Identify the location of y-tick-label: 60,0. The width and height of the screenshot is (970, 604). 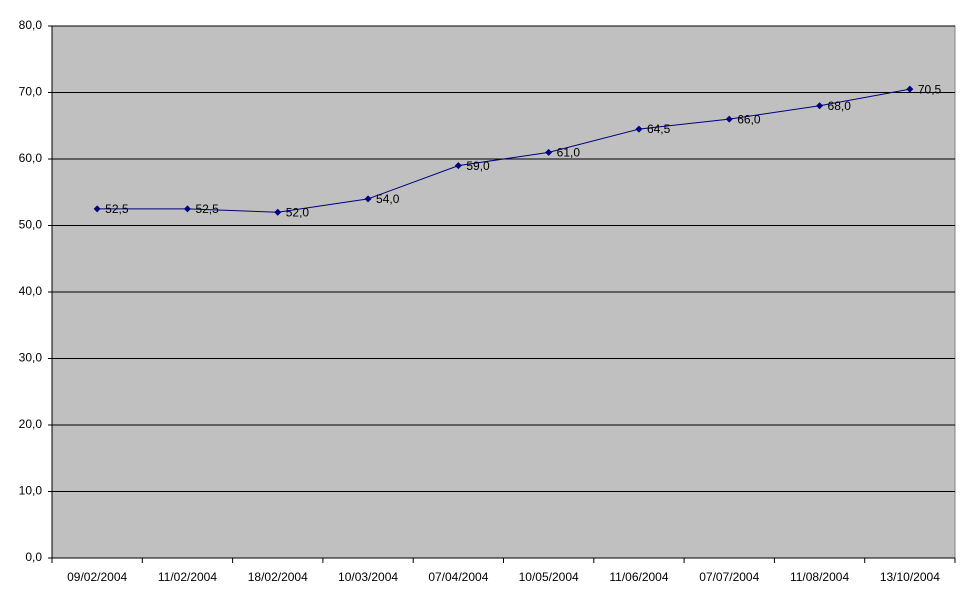
(31, 158).